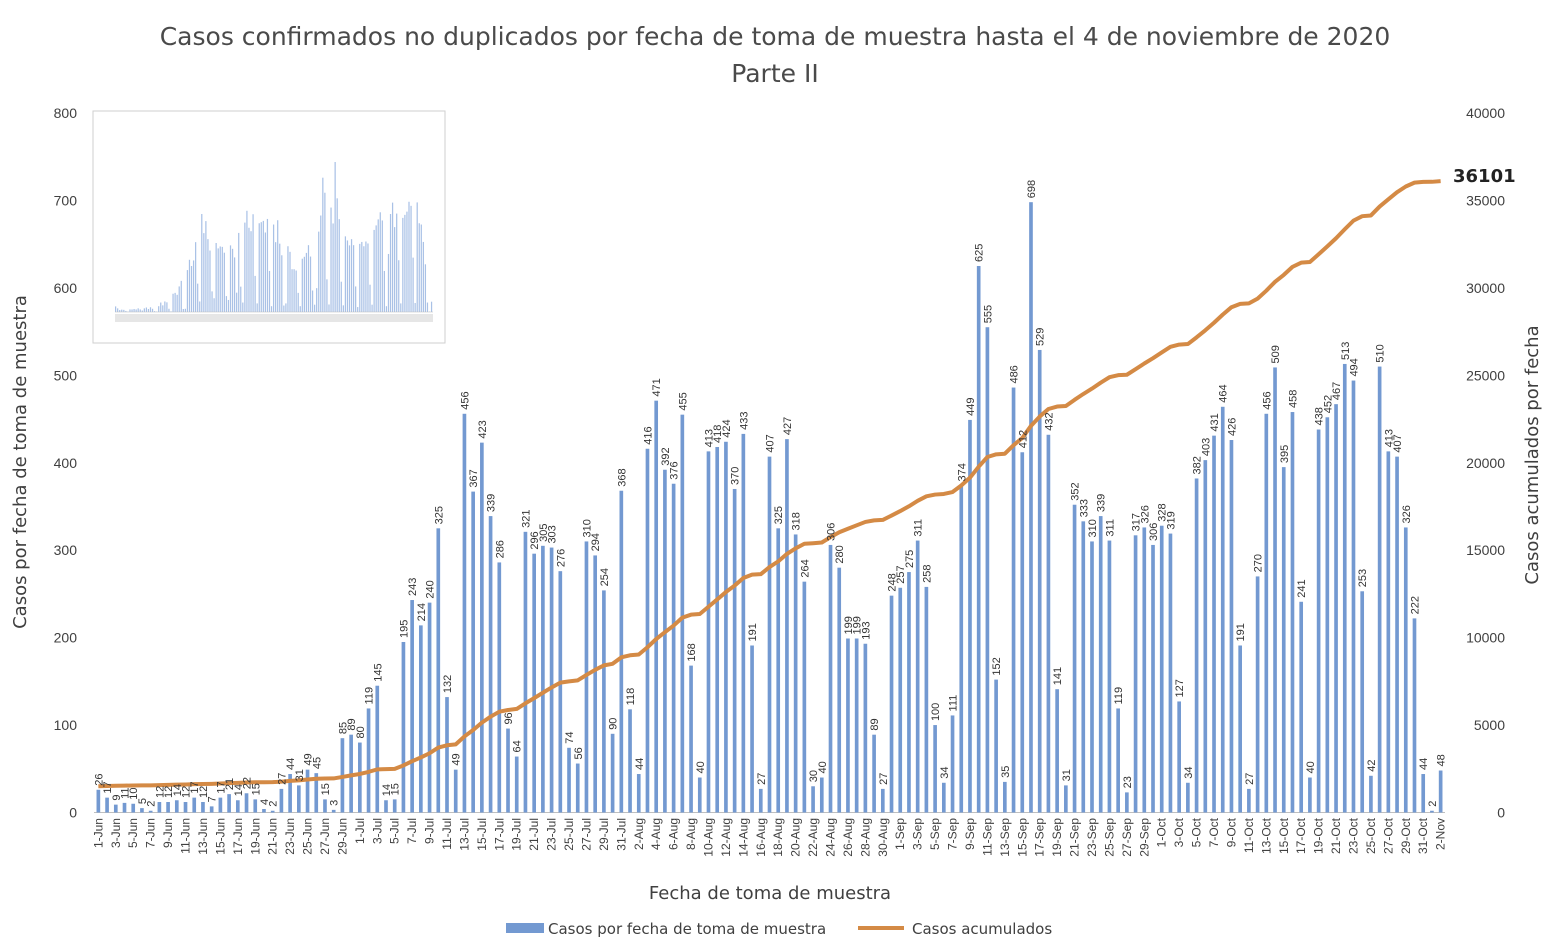  Describe the element at coordinates (1015, 374) in the screenshot. I see `bar-data-label: 486` at that location.